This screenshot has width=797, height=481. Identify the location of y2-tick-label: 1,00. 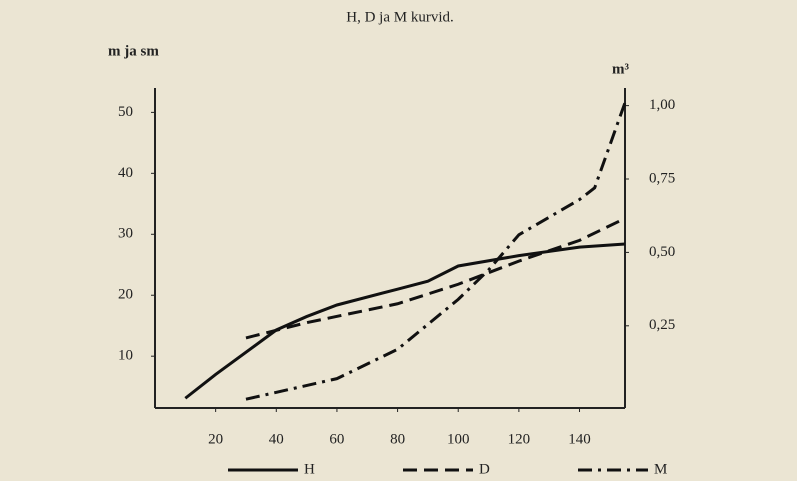
(662, 105).